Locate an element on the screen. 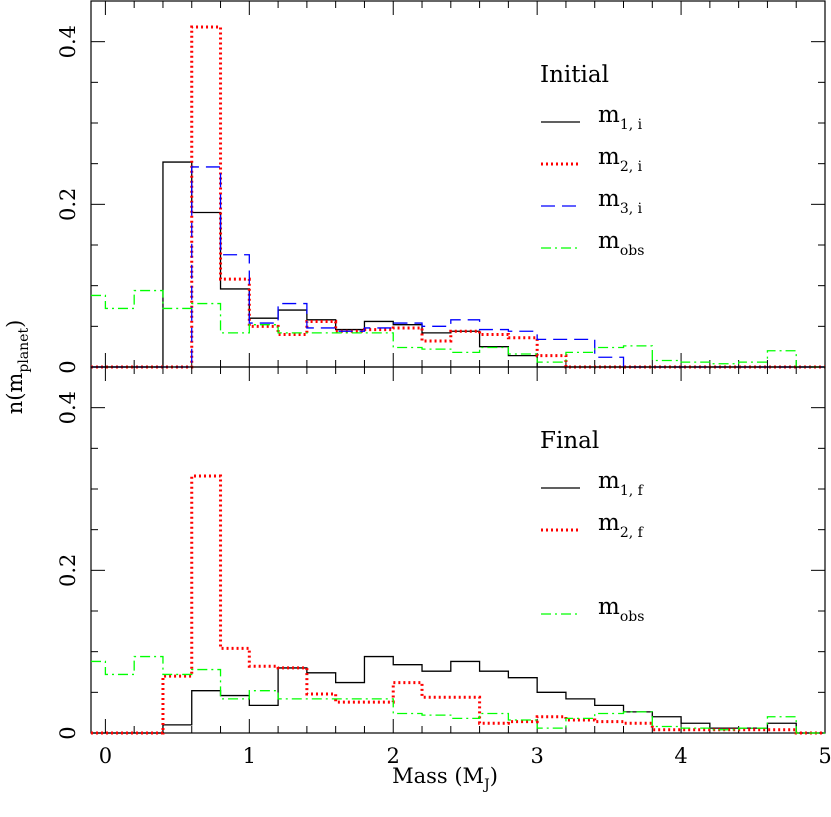  x-tick-label: 0 is located at coordinates (105, 756).